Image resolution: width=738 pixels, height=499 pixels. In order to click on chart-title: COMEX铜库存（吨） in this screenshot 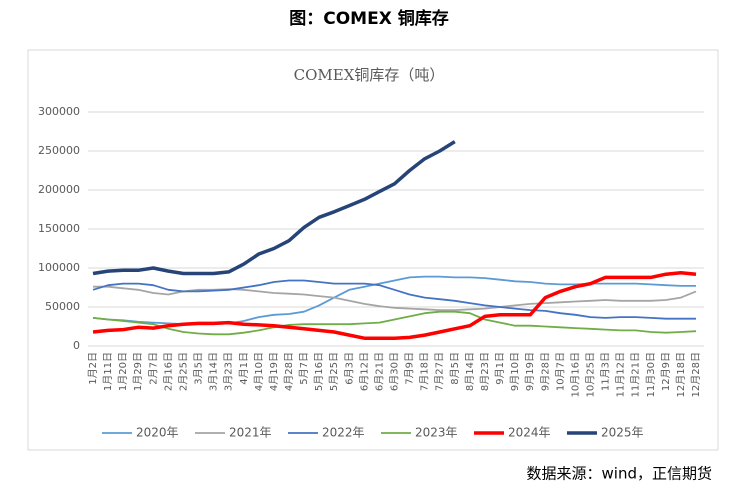, I will do `click(369, 75)`.